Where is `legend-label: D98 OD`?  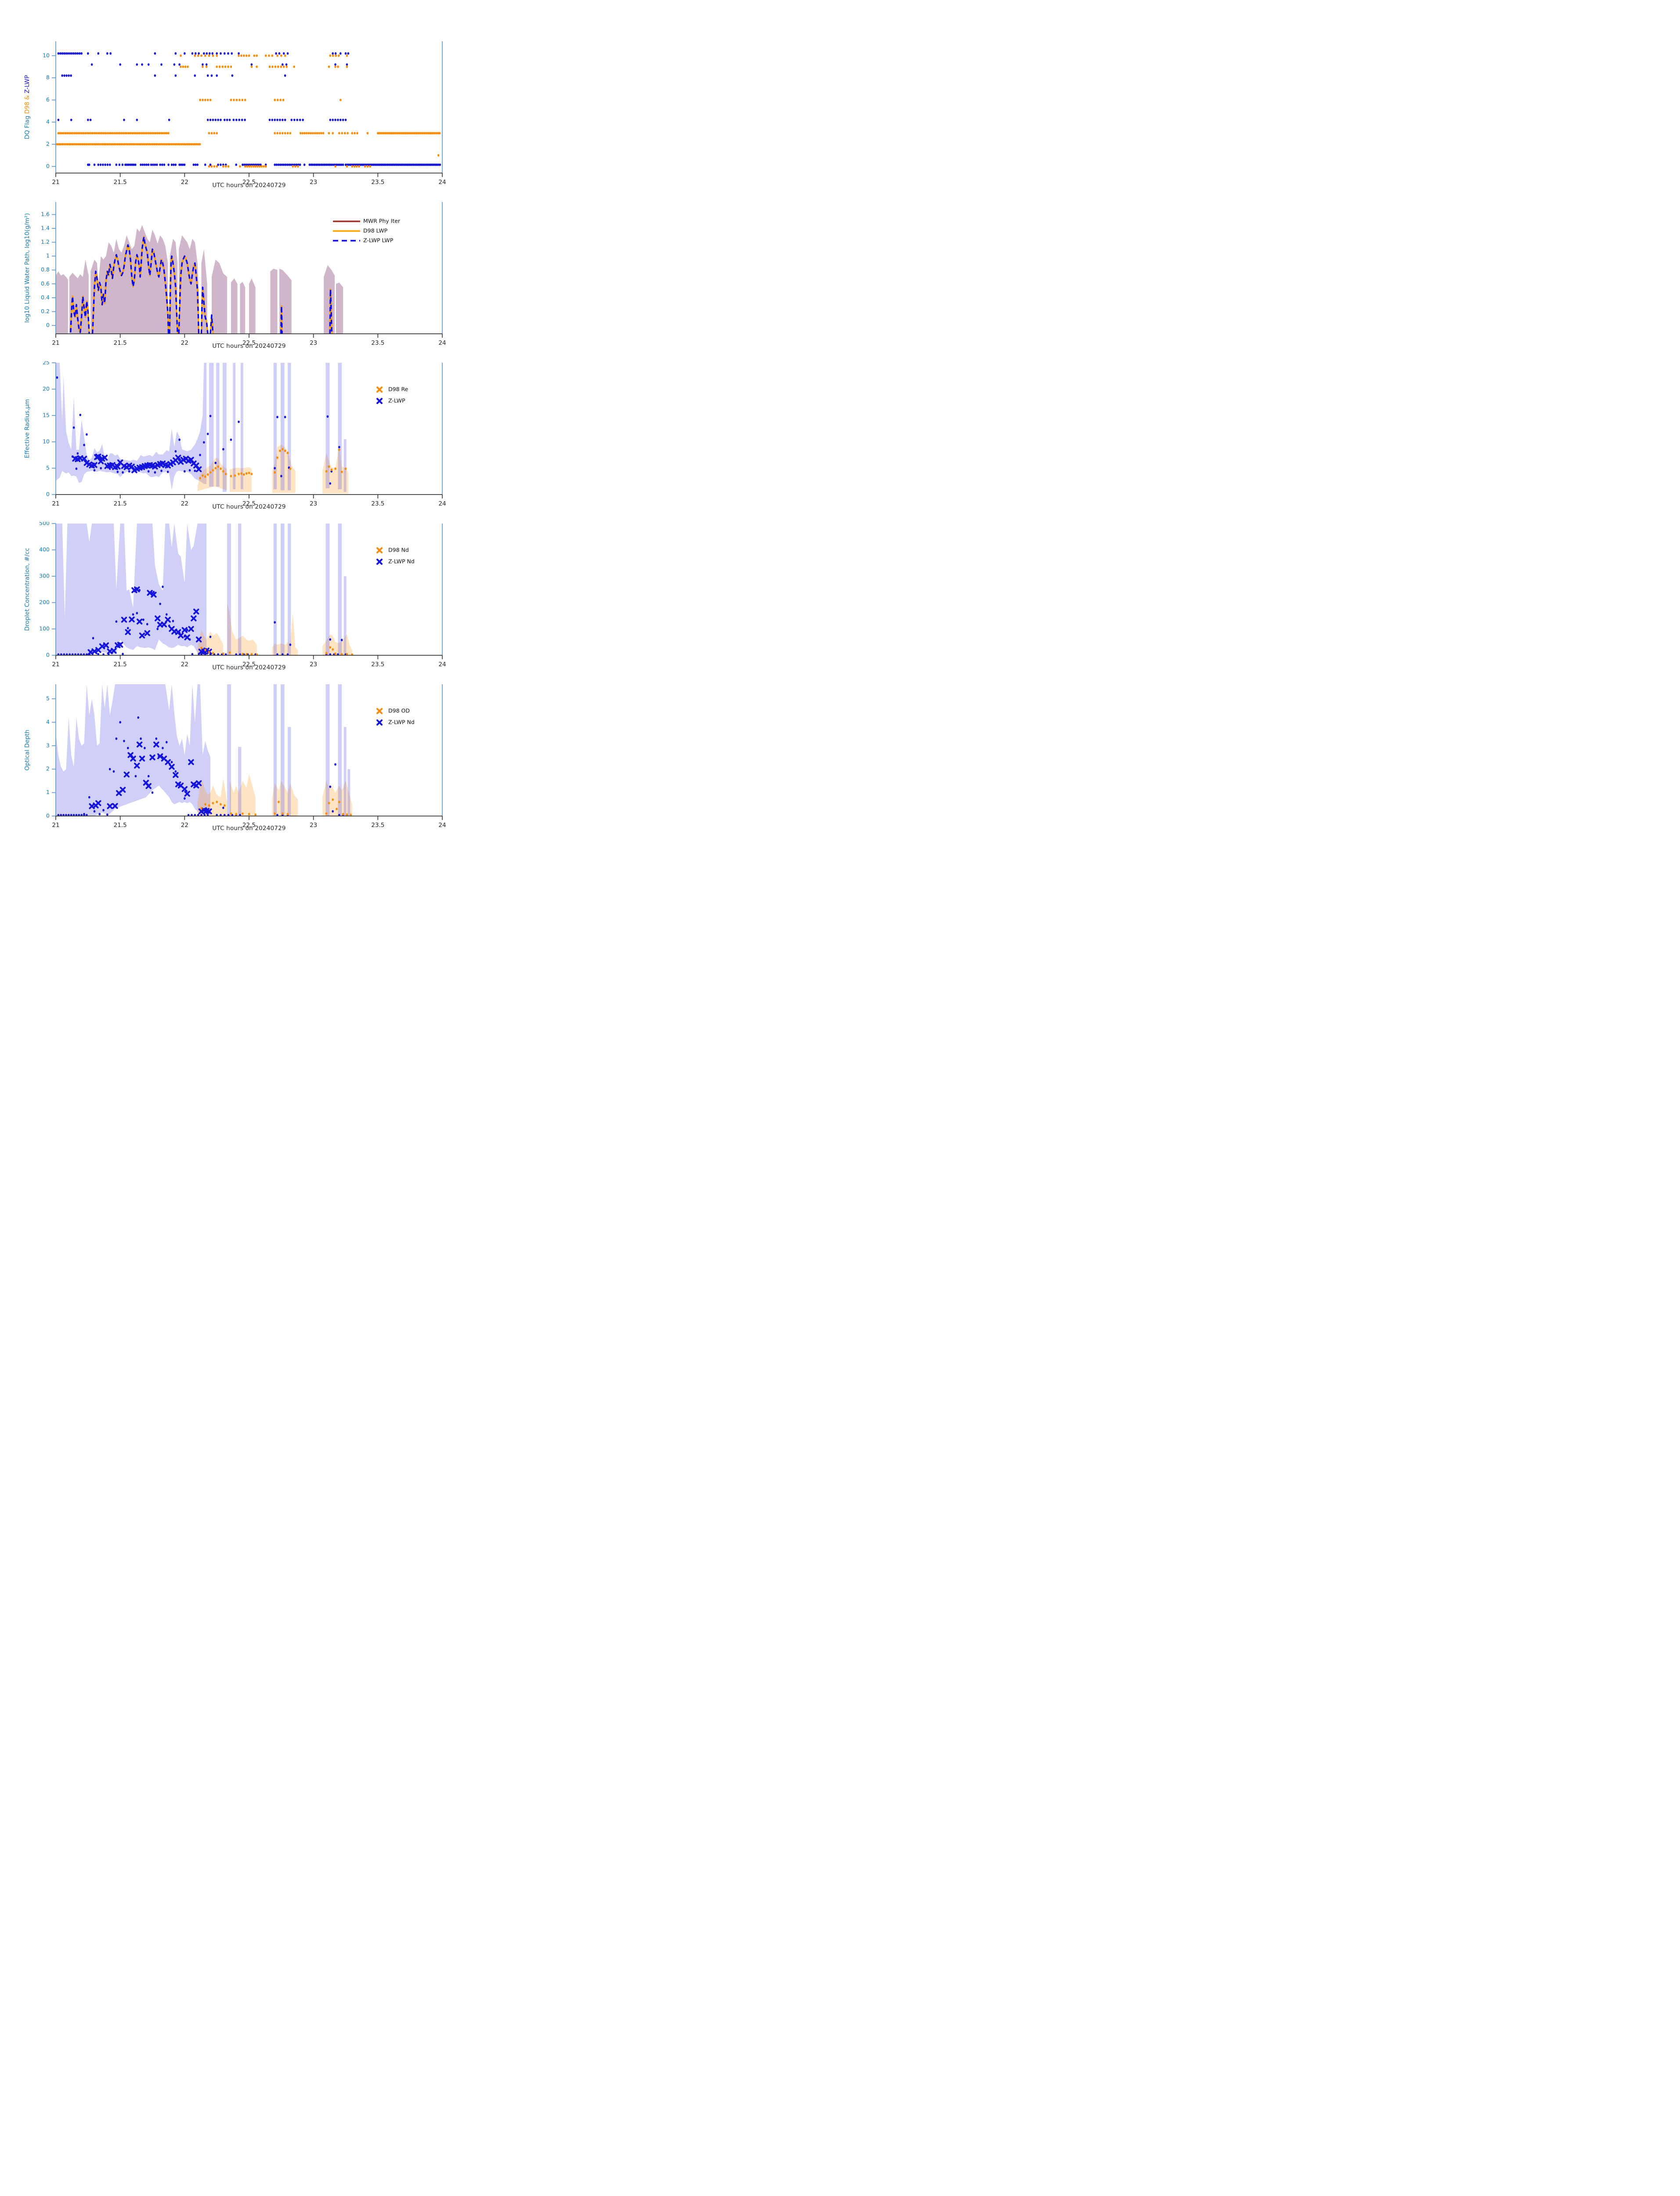
legend-label: D98 OD is located at coordinates (399, 711).